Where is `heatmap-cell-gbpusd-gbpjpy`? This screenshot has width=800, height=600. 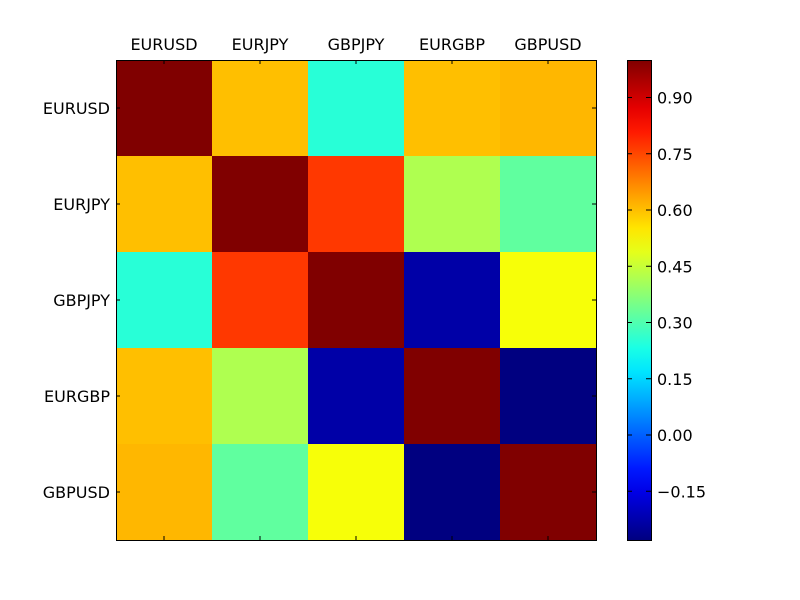 heatmap-cell-gbpusd-gbpjpy is located at coordinates (356, 492).